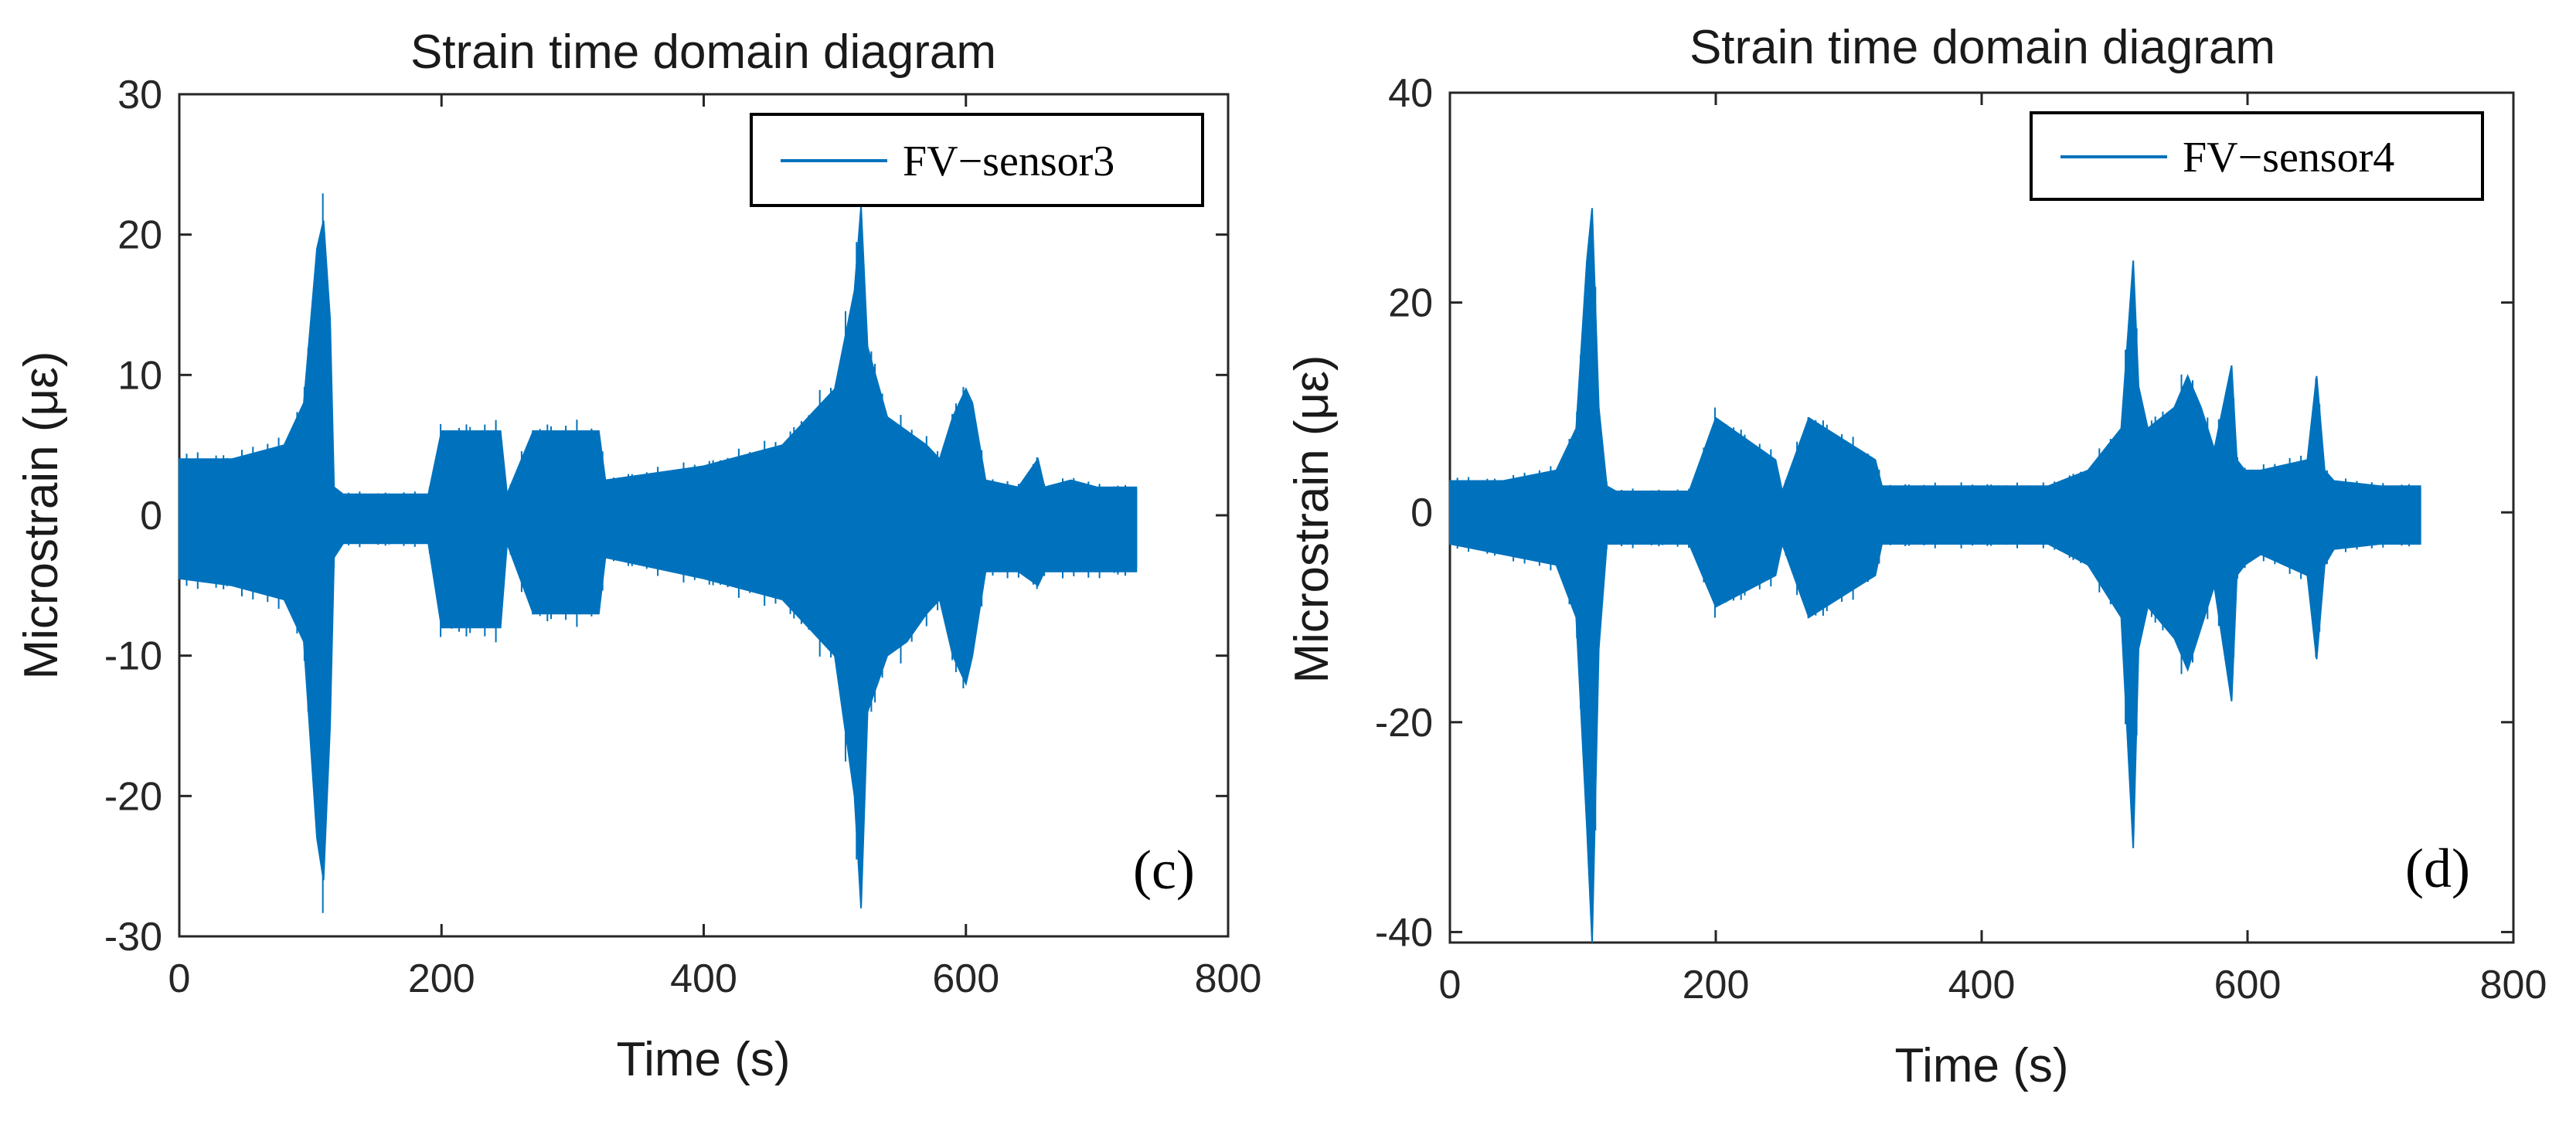  I want to click on y-axis-label-c: Microstrain (με), so click(41, 515).